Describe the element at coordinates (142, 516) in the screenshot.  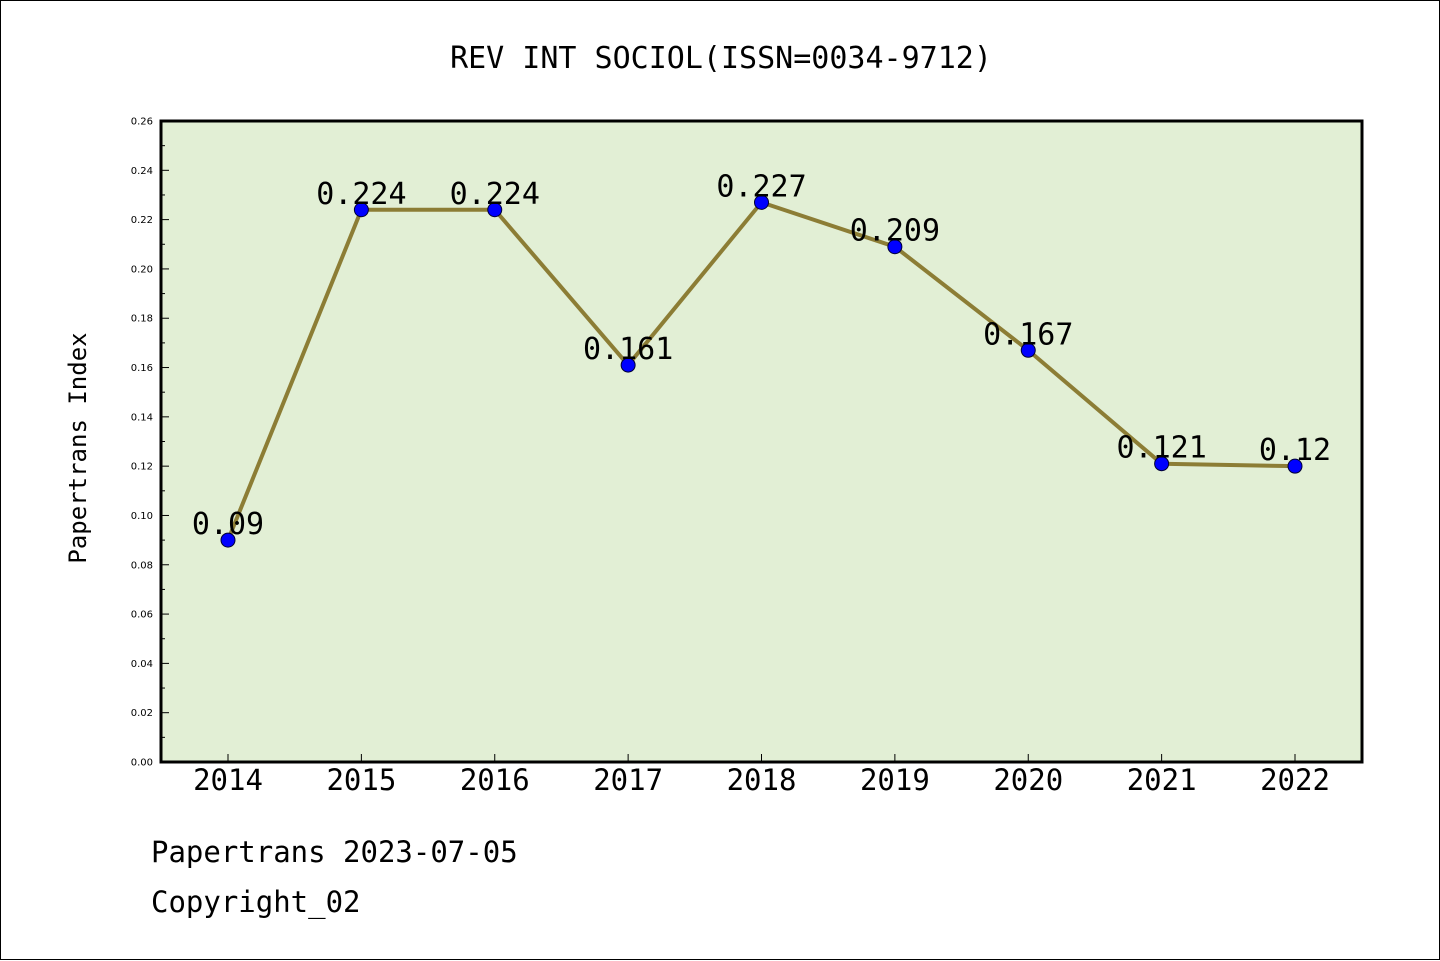
I see `y-tick-label: 0.10` at that location.